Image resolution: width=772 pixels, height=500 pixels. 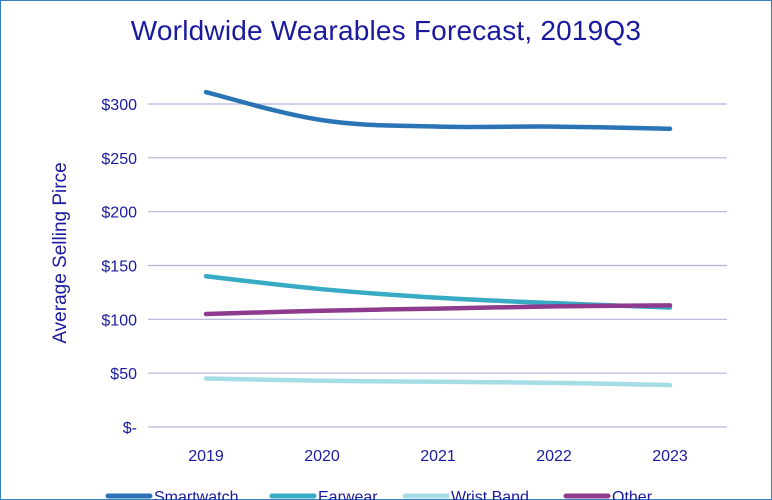 I want to click on legend-label: Smartwatch, so click(x=196, y=494).